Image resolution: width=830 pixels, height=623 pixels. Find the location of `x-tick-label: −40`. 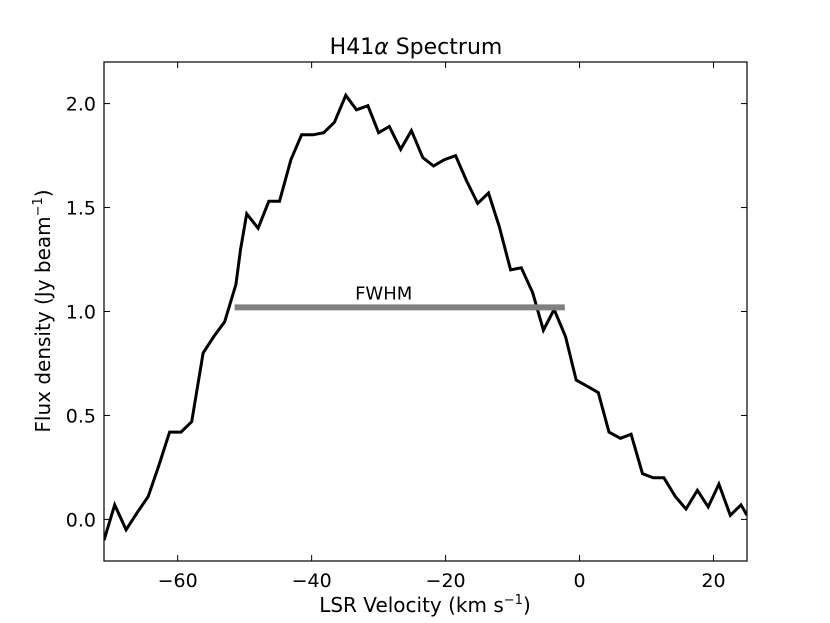

x-tick-label: −40 is located at coordinates (312, 581).